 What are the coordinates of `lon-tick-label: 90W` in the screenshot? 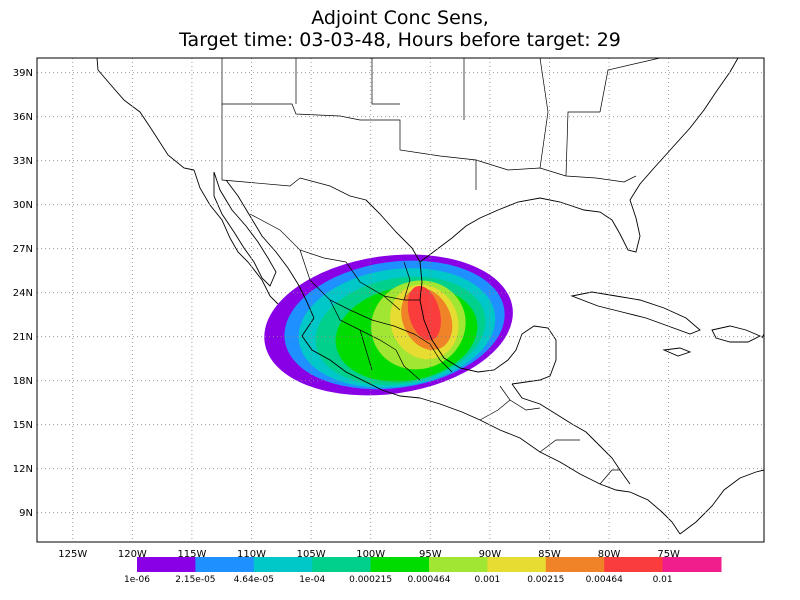 It's located at (490, 554).